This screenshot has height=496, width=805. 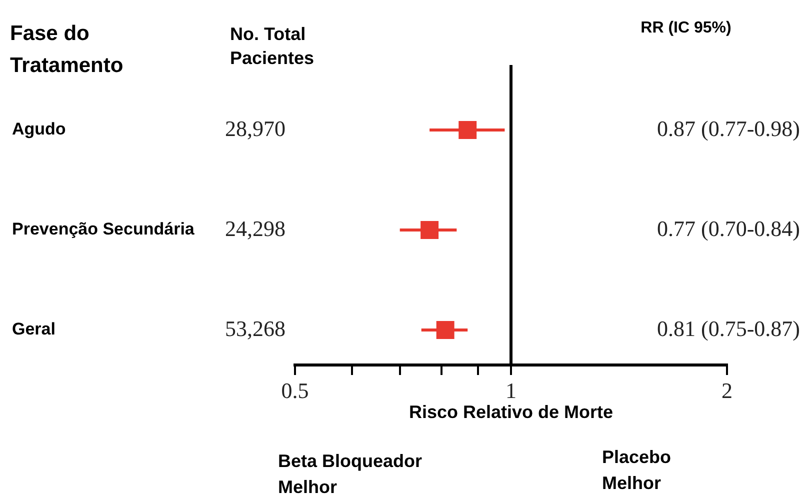 I want to click on annotation: No. Total Pacientes, so click(x=272, y=46).